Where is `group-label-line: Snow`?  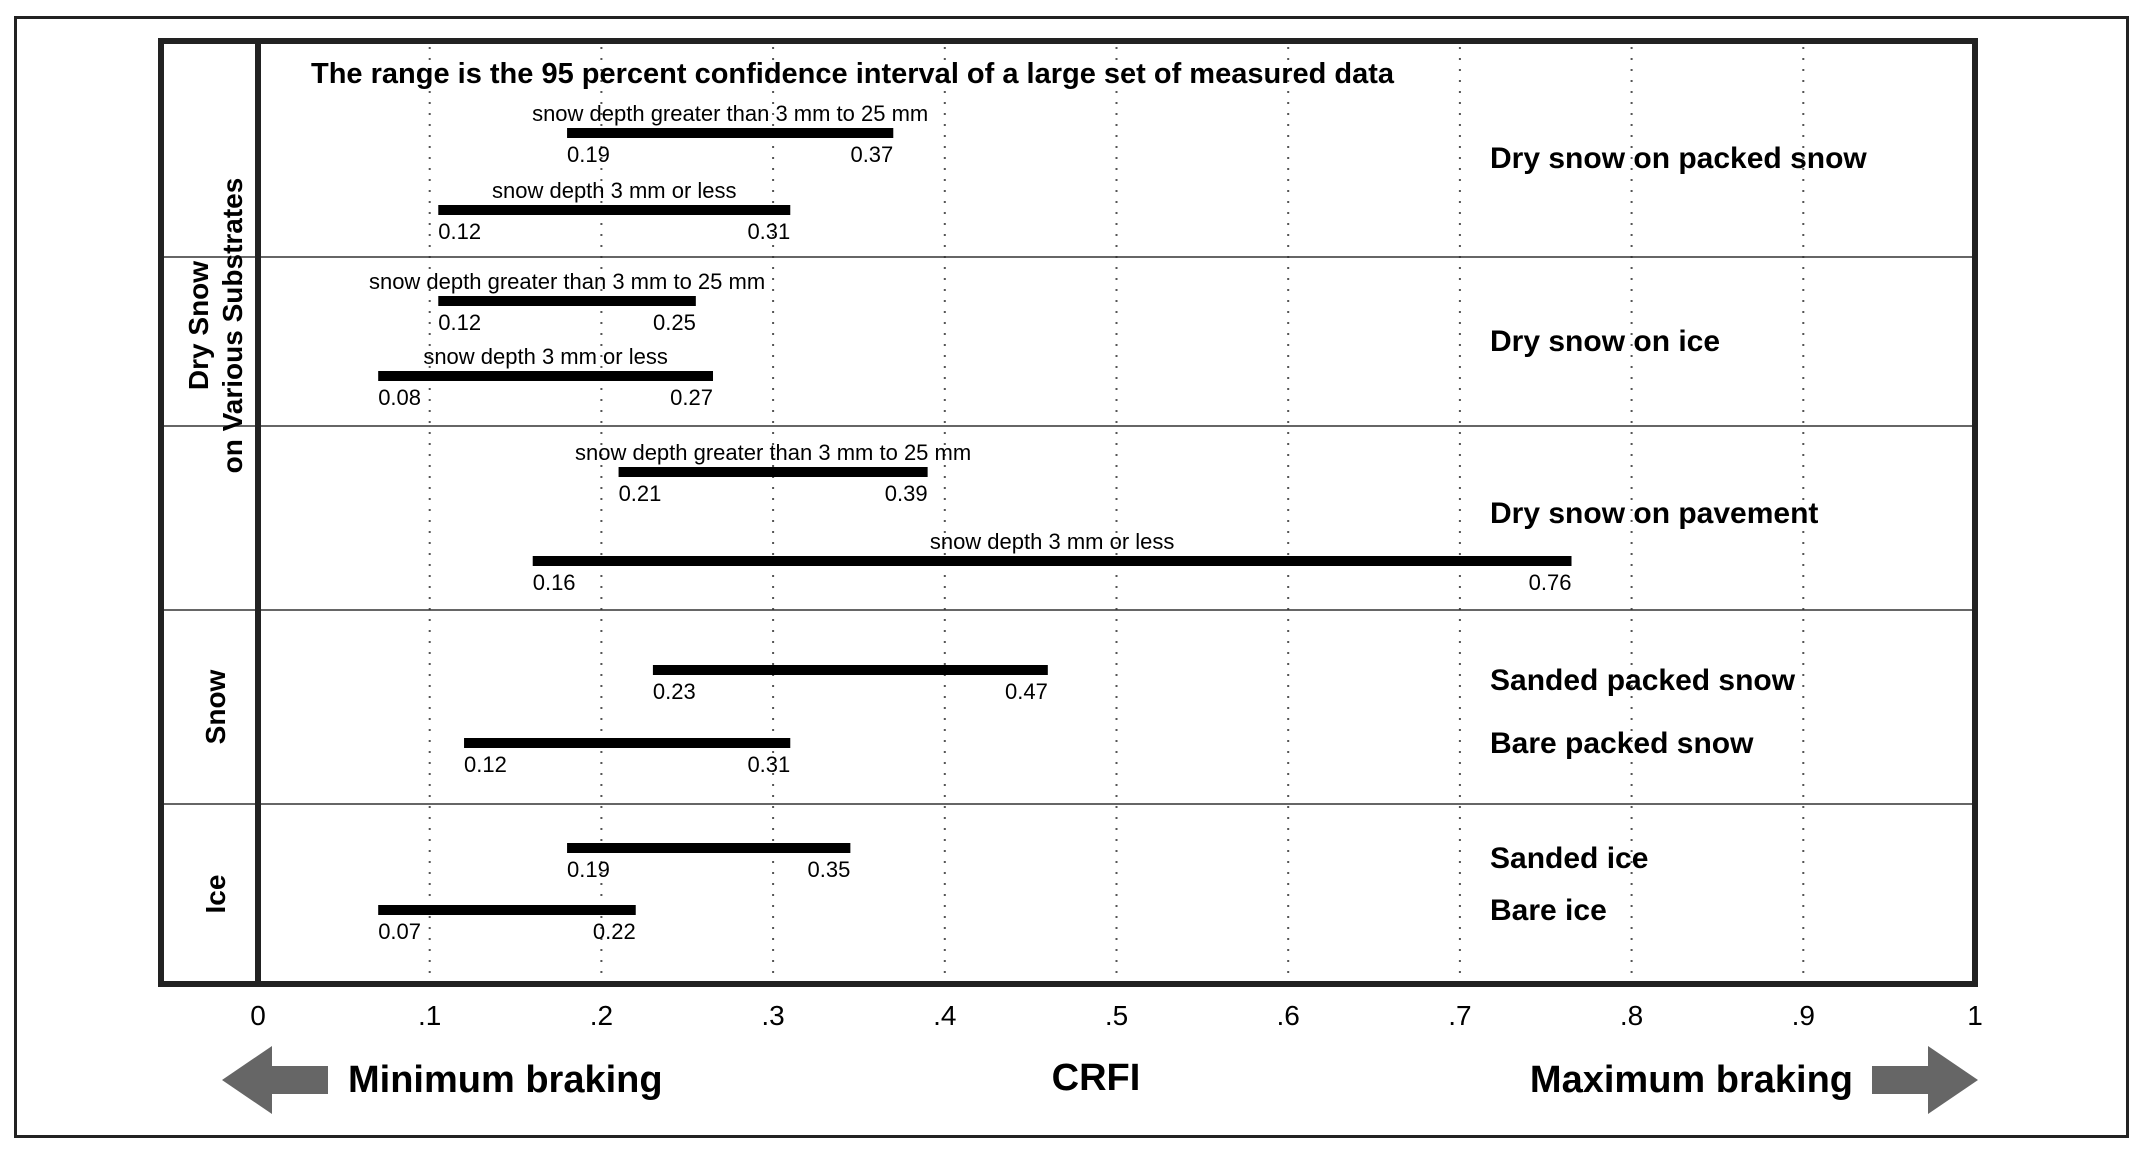 group-label-line: Snow is located at coordinates (215, 706).